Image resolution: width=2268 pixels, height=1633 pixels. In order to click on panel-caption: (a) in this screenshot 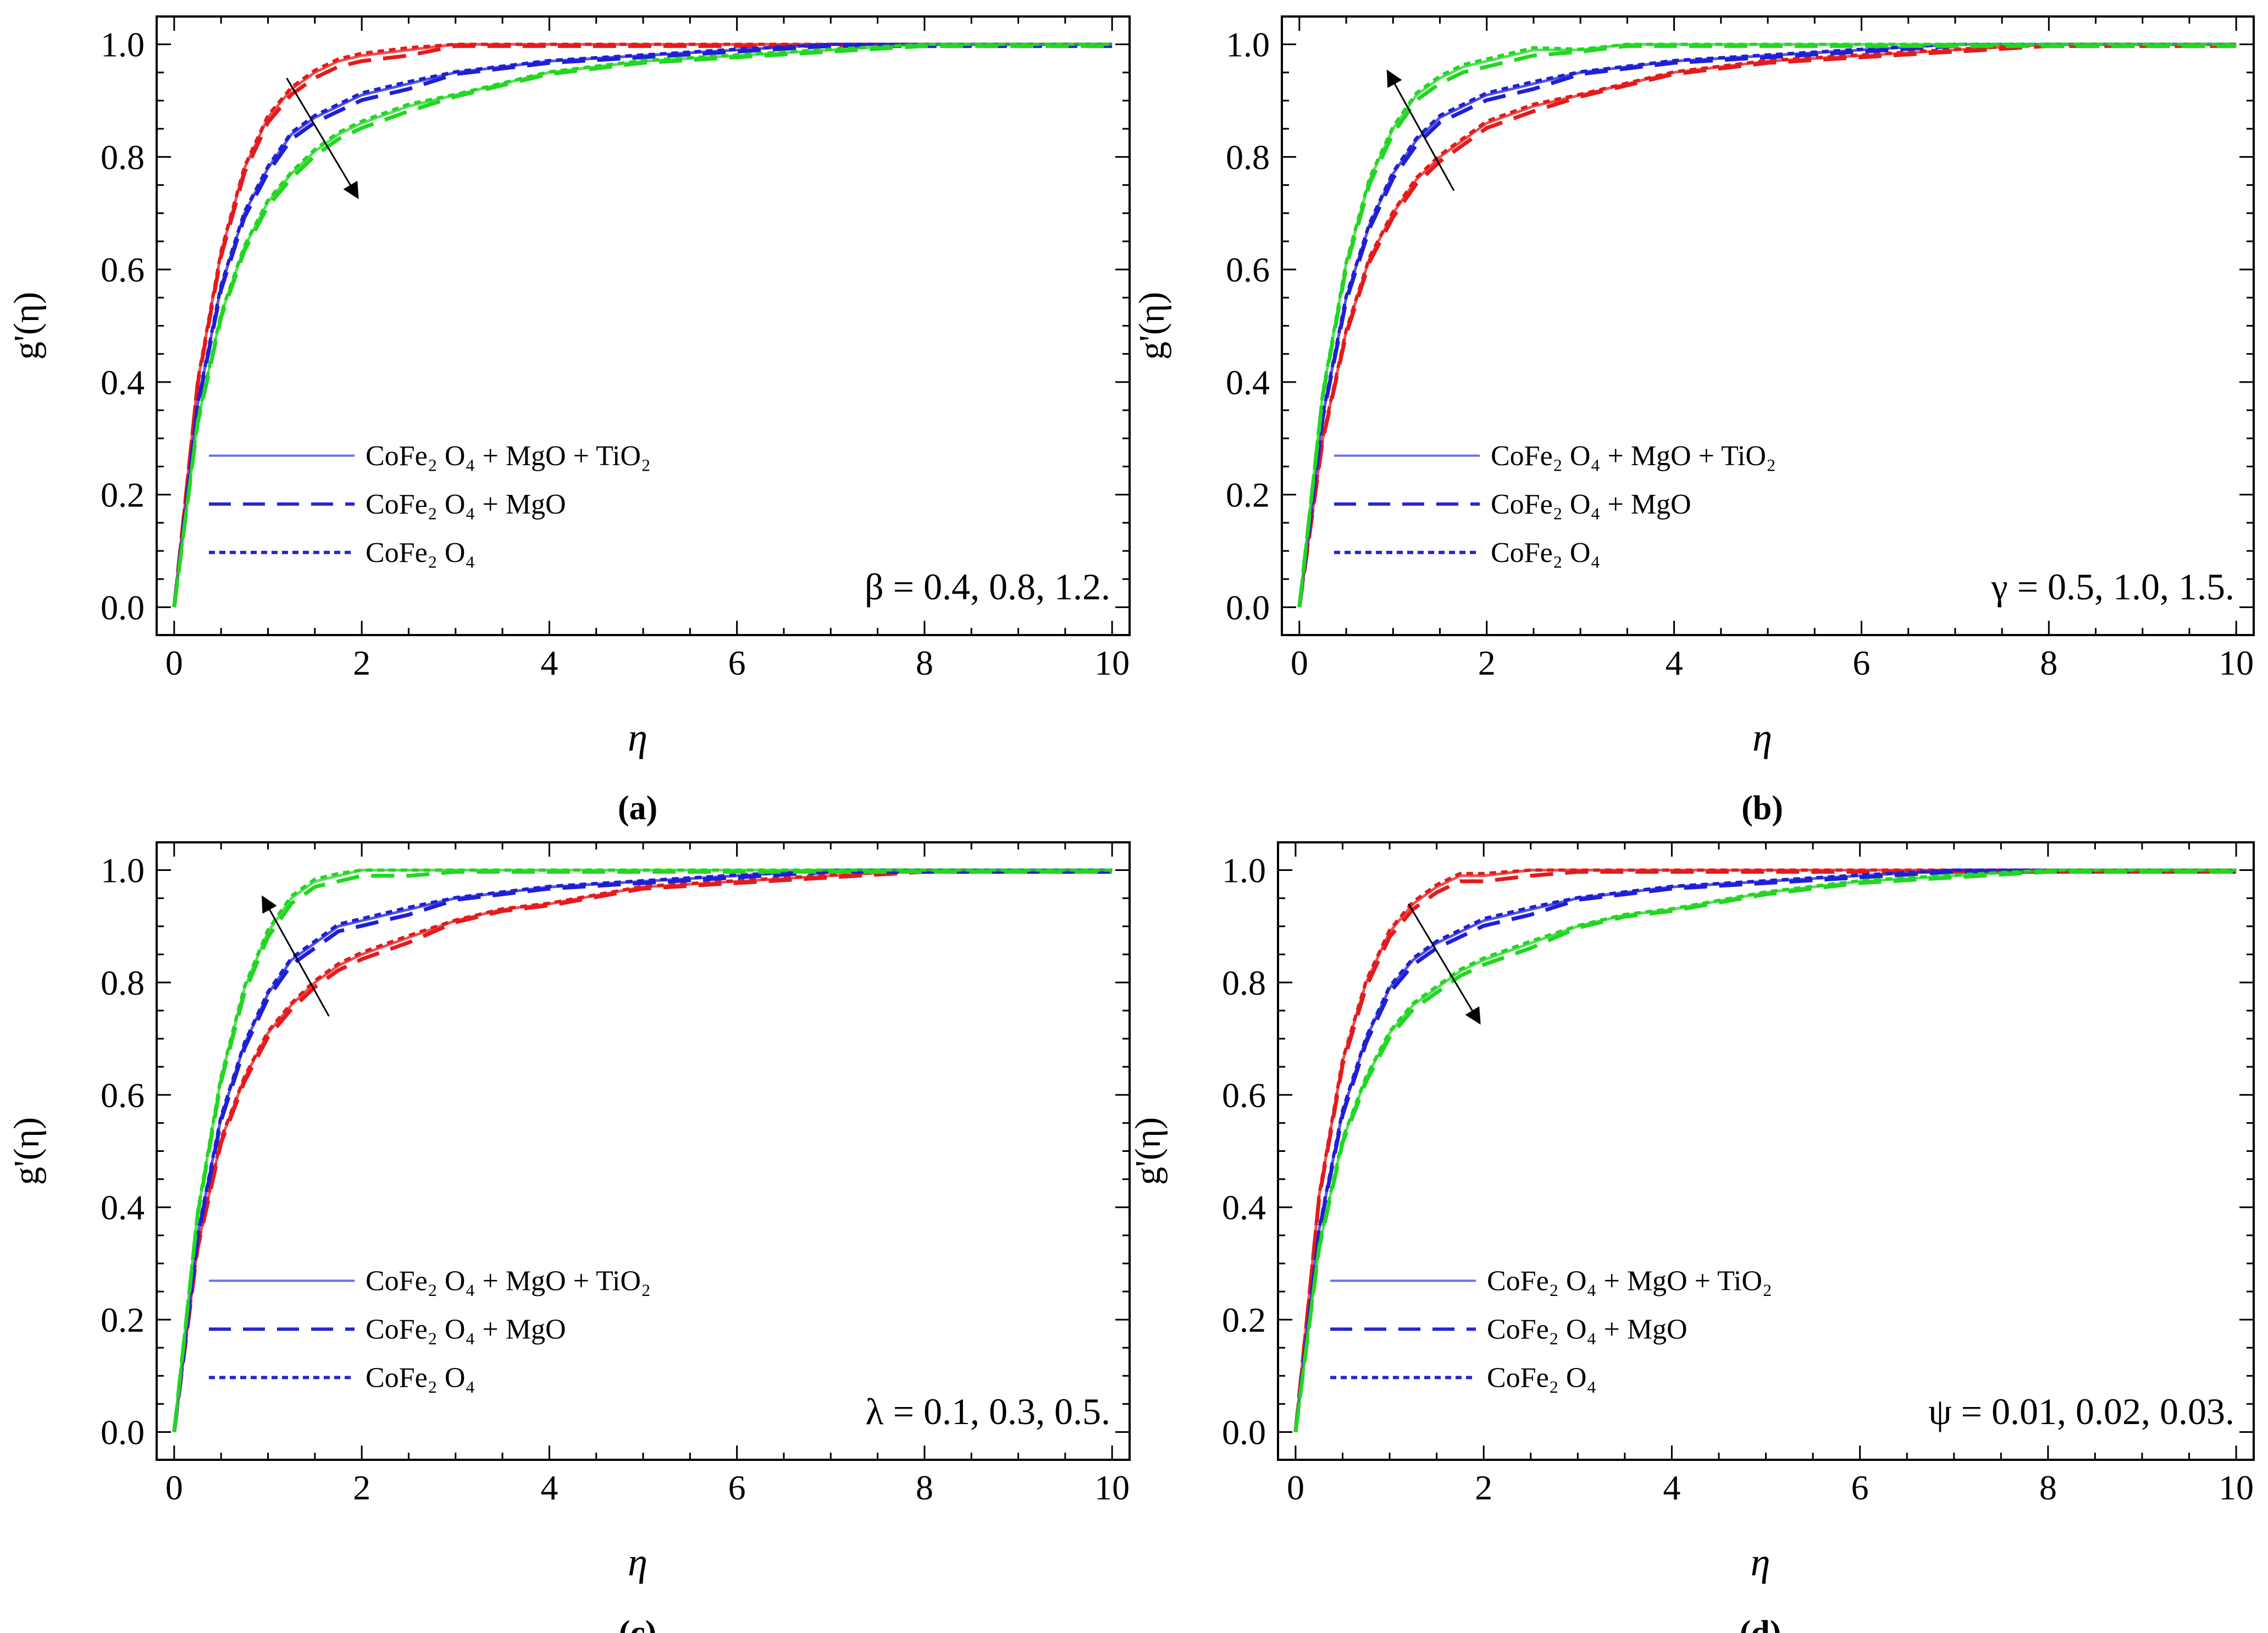, I will do `click(637, 808)`.